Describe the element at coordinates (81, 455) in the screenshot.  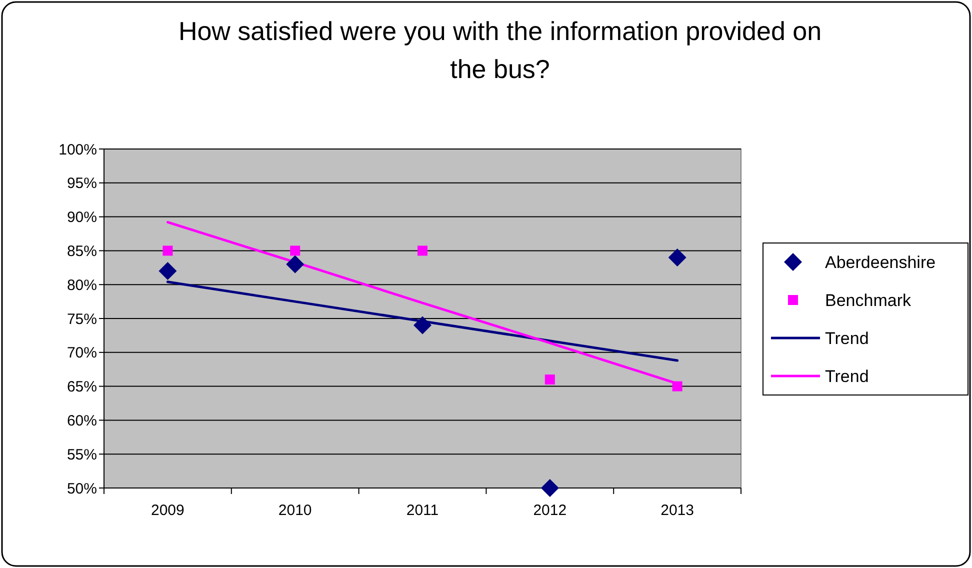
I see `y-tick-label: 55%` at that location.